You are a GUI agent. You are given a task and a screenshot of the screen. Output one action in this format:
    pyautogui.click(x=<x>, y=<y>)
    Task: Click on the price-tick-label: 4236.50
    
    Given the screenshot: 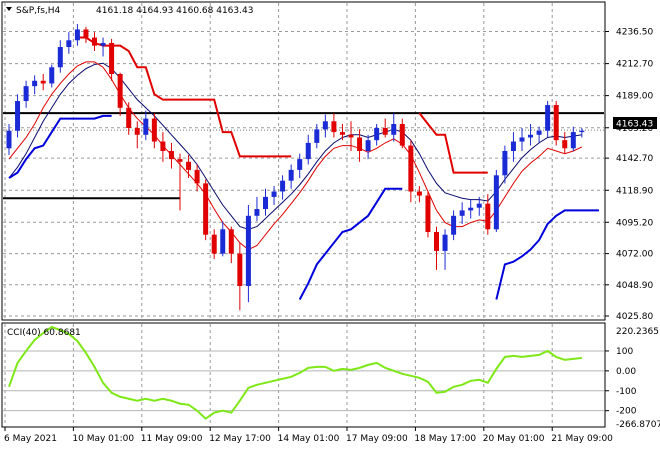 What is the action you would take?
    pyautogui.click(x=634, y=32)
    